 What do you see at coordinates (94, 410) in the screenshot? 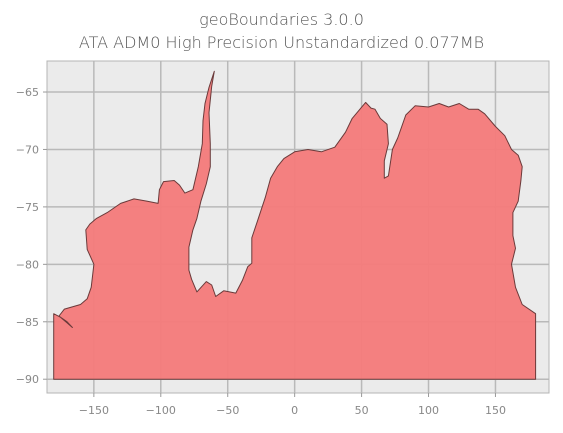
I see `x-tick-label: −150` at bounding box center [94, 410].